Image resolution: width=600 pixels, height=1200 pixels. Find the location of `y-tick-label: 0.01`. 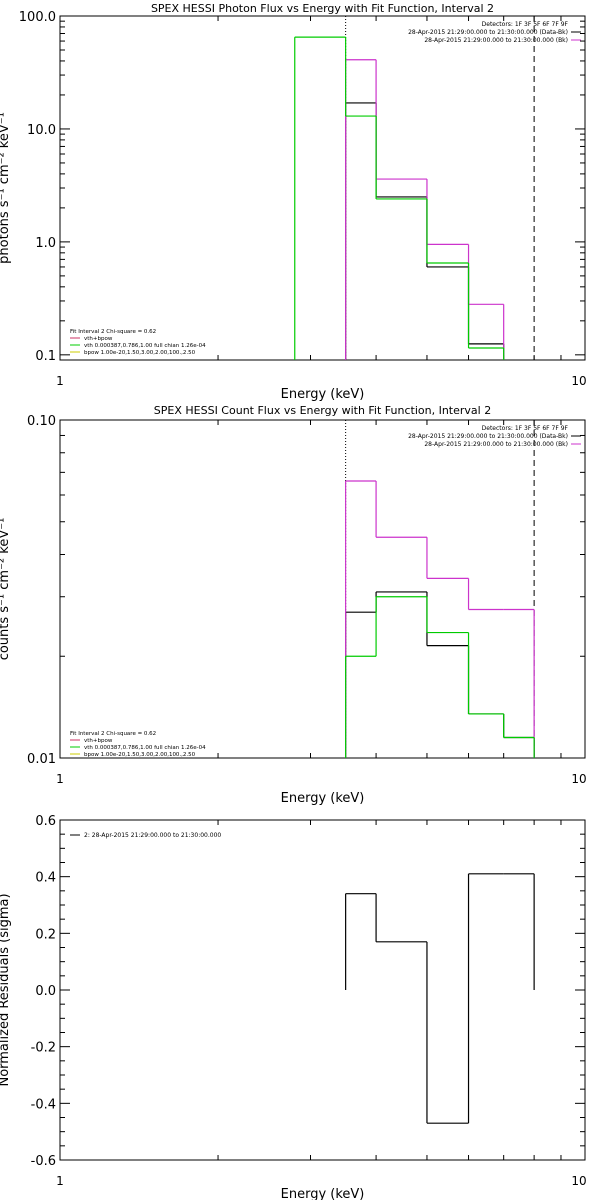

y-tick-label: 0.01 is located at coordinates (41, 759).